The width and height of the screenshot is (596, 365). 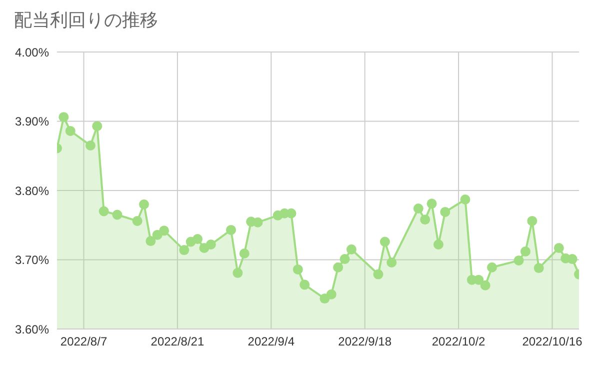 I want to click on x-tick-label: 2022/9/4, so click(x=271, y=341).